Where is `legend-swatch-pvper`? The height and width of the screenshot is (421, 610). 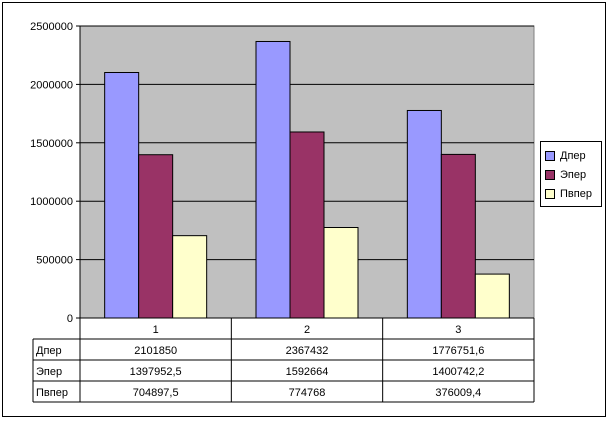
legend-swatch-pvper is located at coordinates (550, 193).